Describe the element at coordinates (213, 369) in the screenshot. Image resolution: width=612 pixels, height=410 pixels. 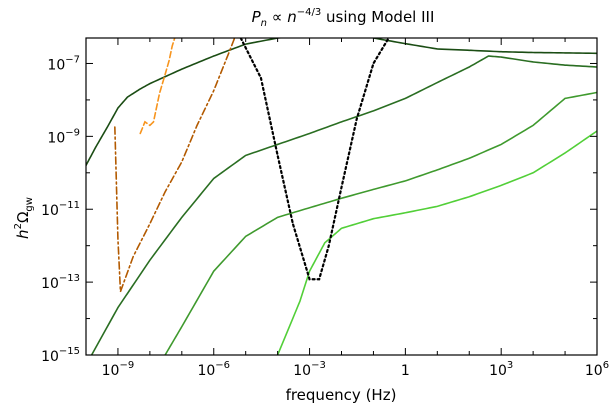
I see `x-tick-label: 10⁻⁶` at that location.